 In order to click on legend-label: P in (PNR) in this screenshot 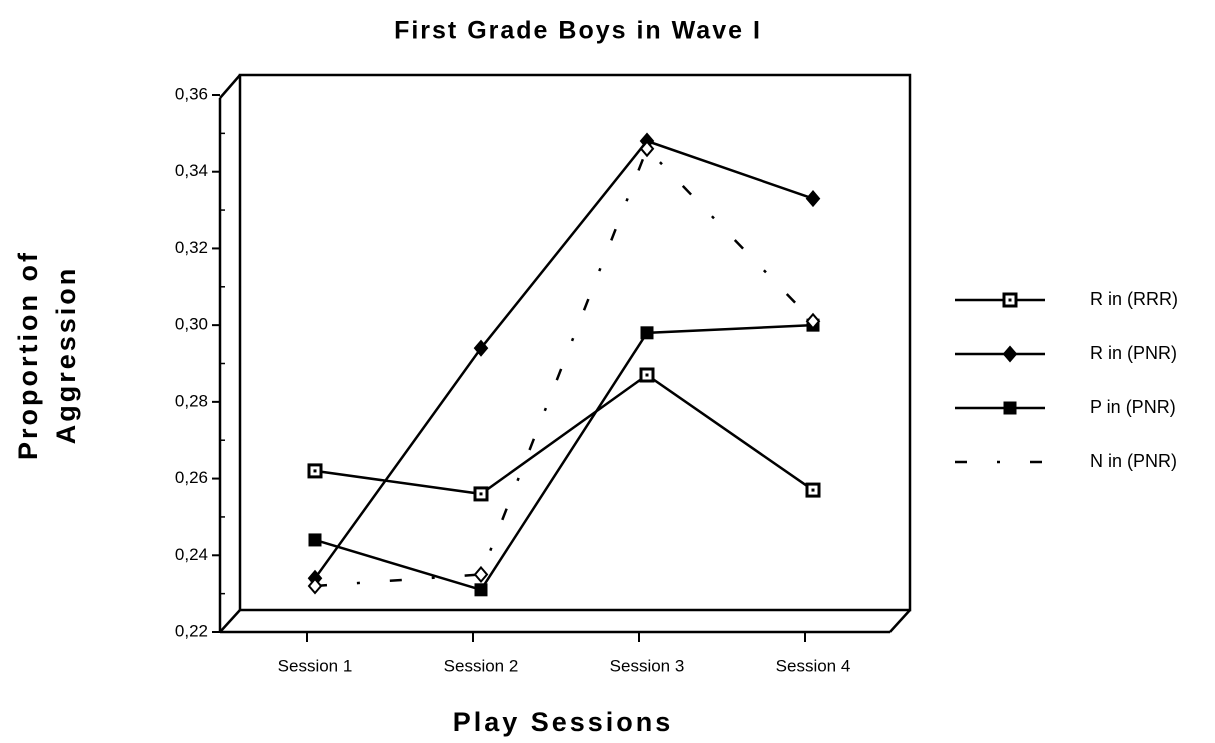, I will do `click(1133, 407)`.